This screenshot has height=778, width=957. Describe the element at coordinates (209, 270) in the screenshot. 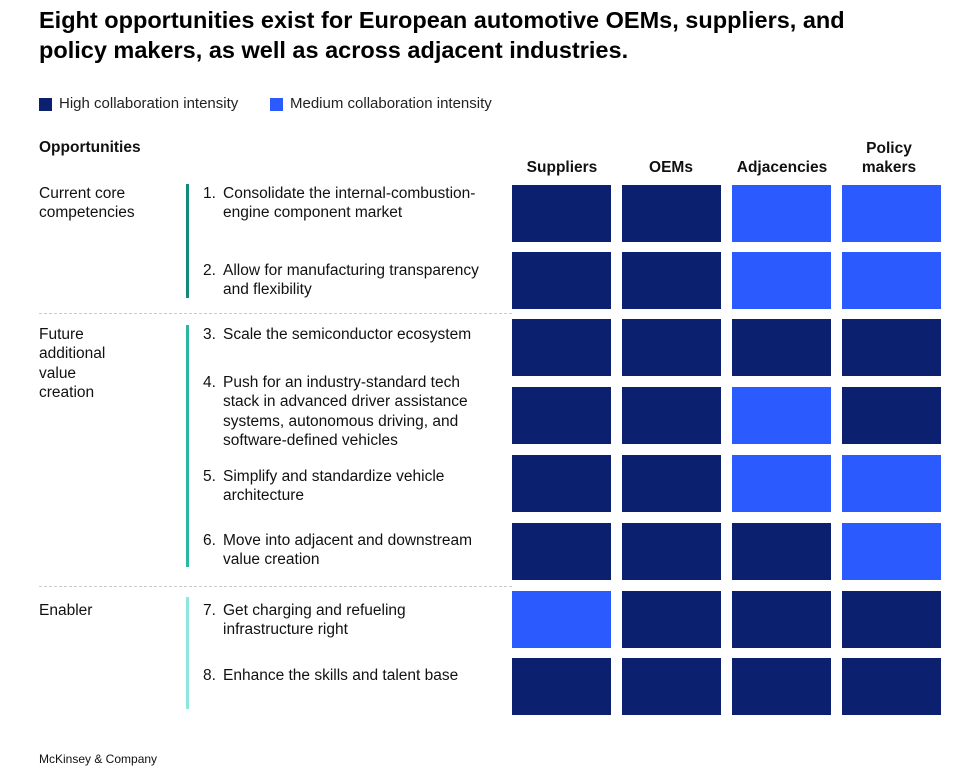

I see `opportunity-number: 2.` at that location.